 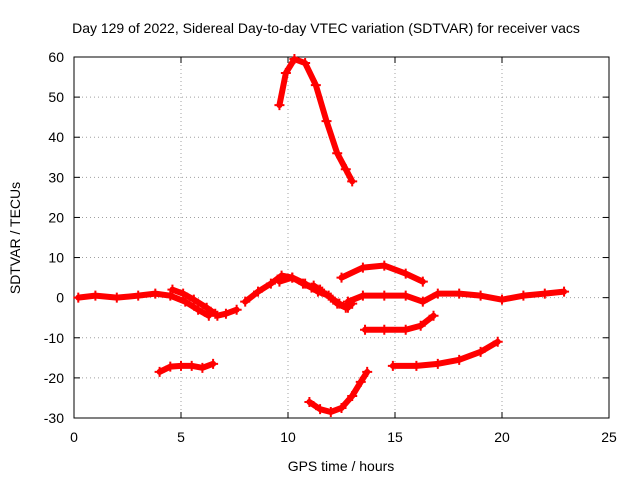 What do you see at coordinates (60, 298) in the screenshot?
I see `y-tick-label: 0` at bounding box center [60, 298].